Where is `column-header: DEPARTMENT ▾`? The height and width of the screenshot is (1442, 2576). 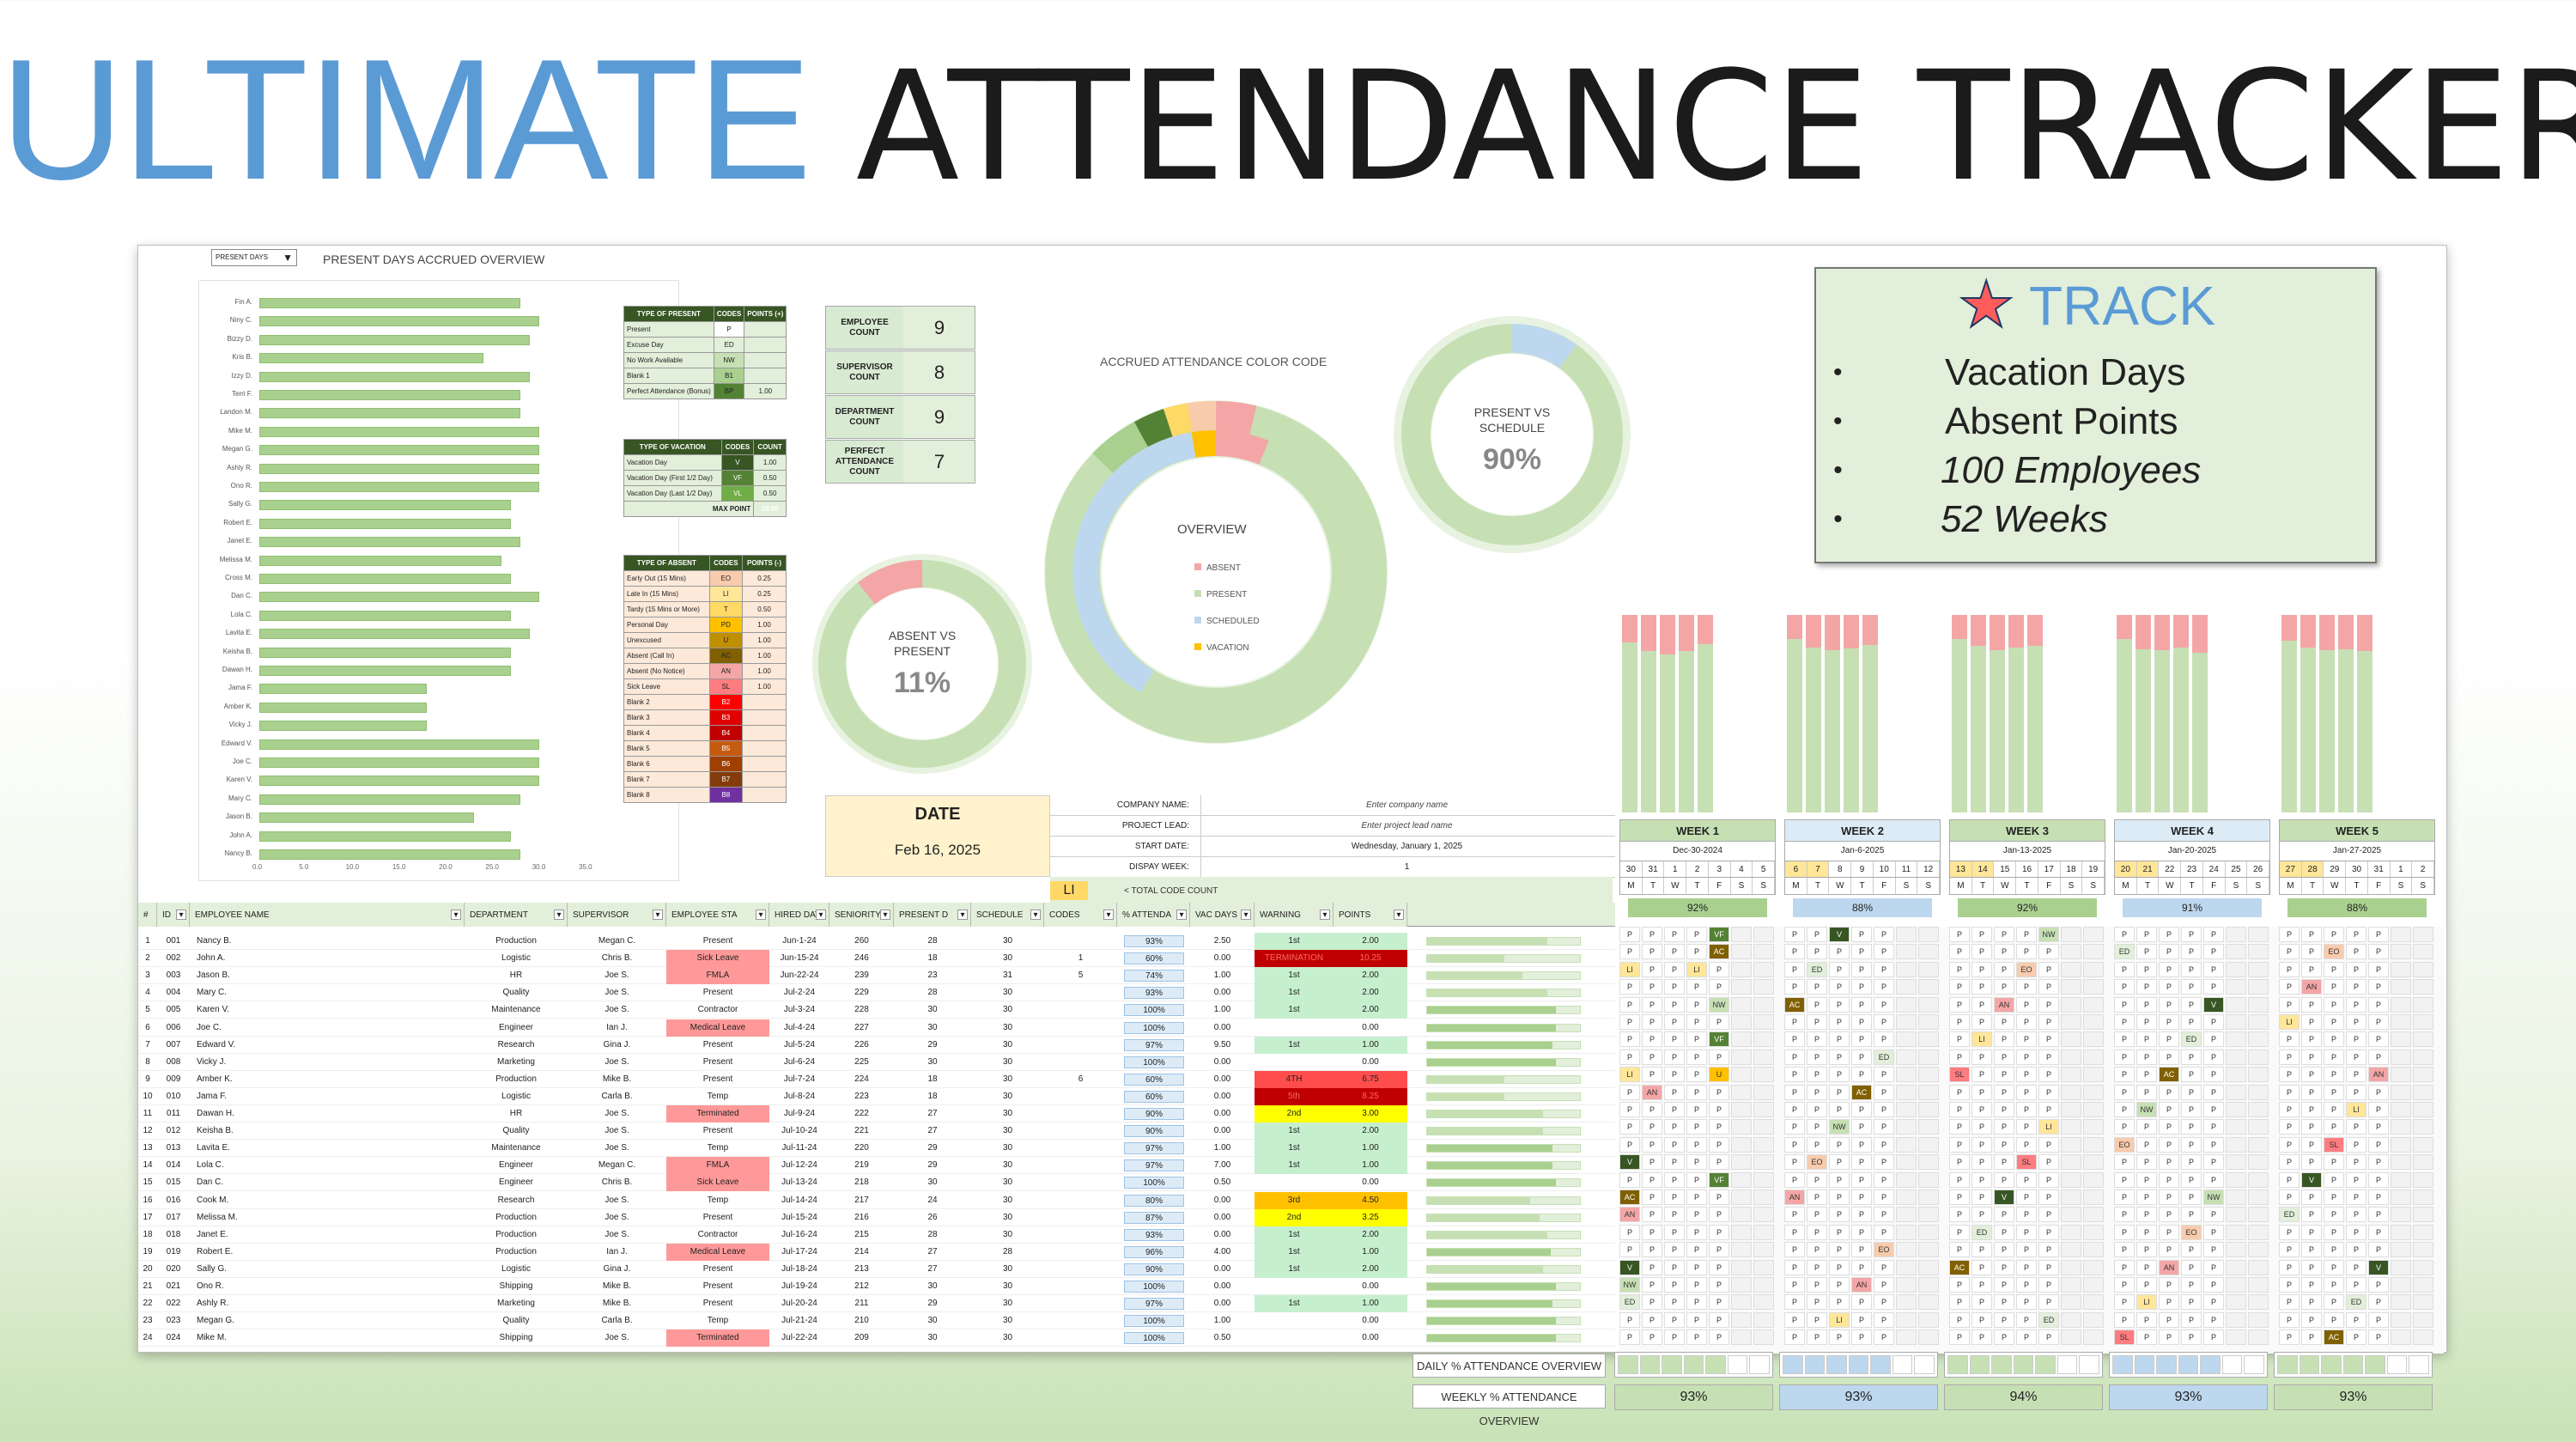
column-header: DEPARTMENT ▾ is located at coordinates (516, 915).